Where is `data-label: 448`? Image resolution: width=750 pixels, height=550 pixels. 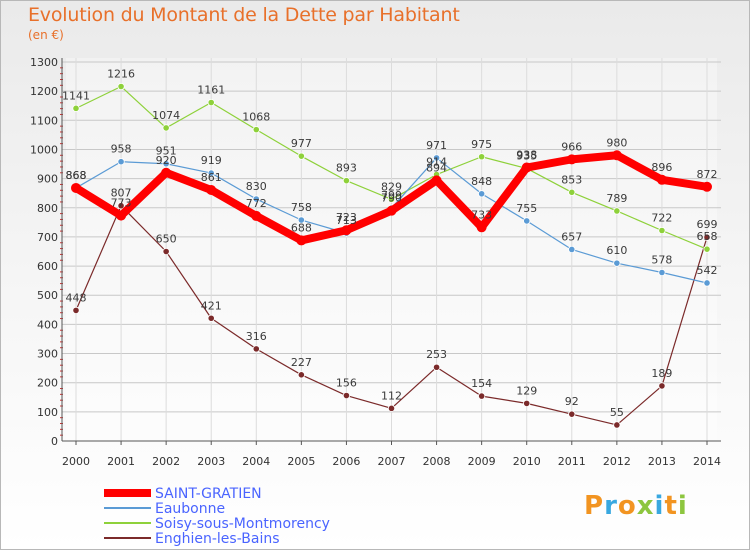
data-label: 448 is located at coordinates (76, 297).